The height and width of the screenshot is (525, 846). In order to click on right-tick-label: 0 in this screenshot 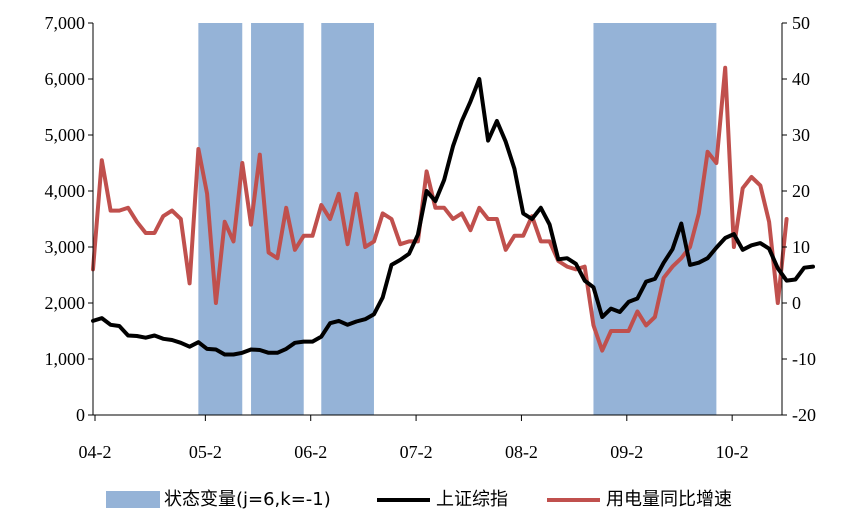, I will do `click(796, 303)`.